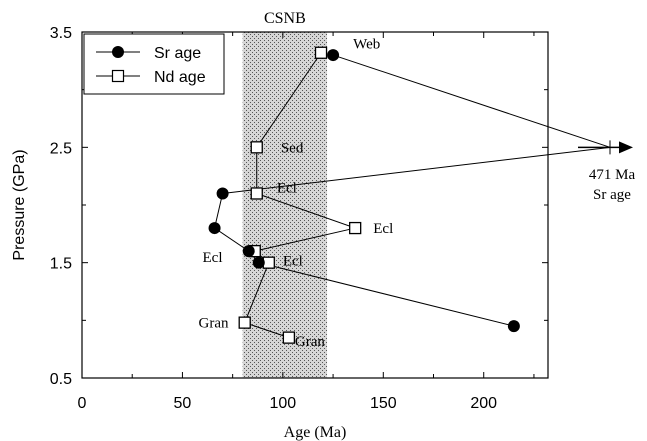  Describe the element at coordinates (483, 403) in the screenshot. I see `x-tick-label-4: 200` at that location.